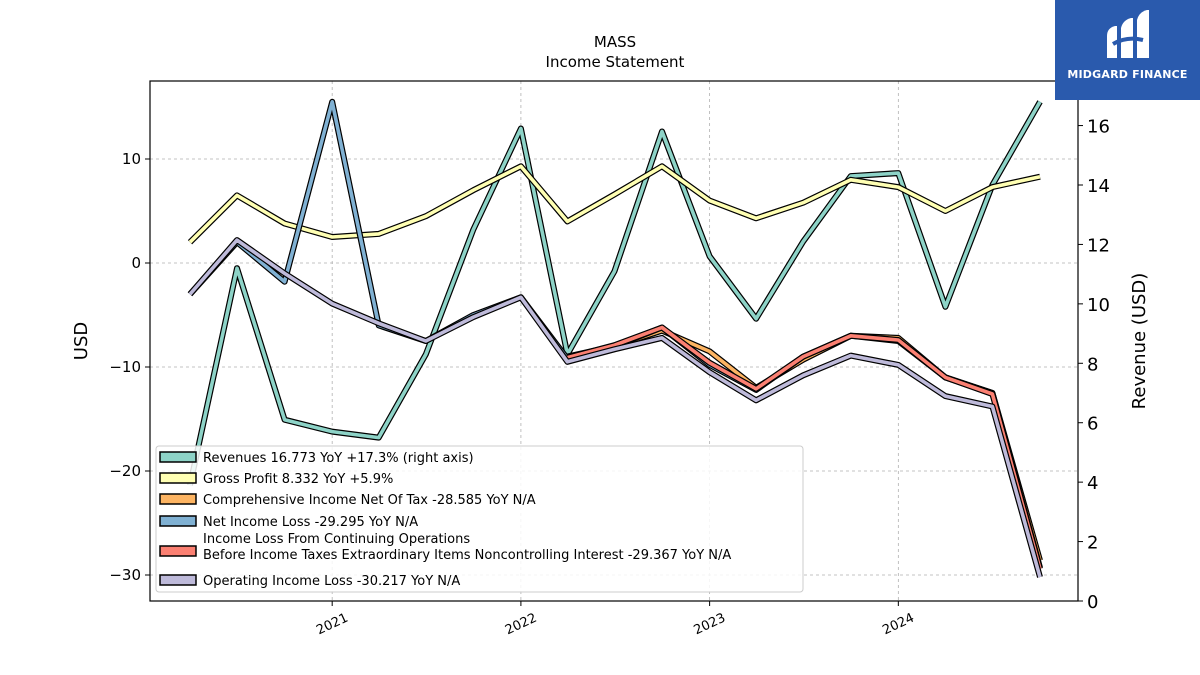 The height and width of the screenshot is (675, 1200). What do you see at coordinates (521, 625) in the screenshot?
I see `x-tick-label: 2022` at bounding box center [521, 625].